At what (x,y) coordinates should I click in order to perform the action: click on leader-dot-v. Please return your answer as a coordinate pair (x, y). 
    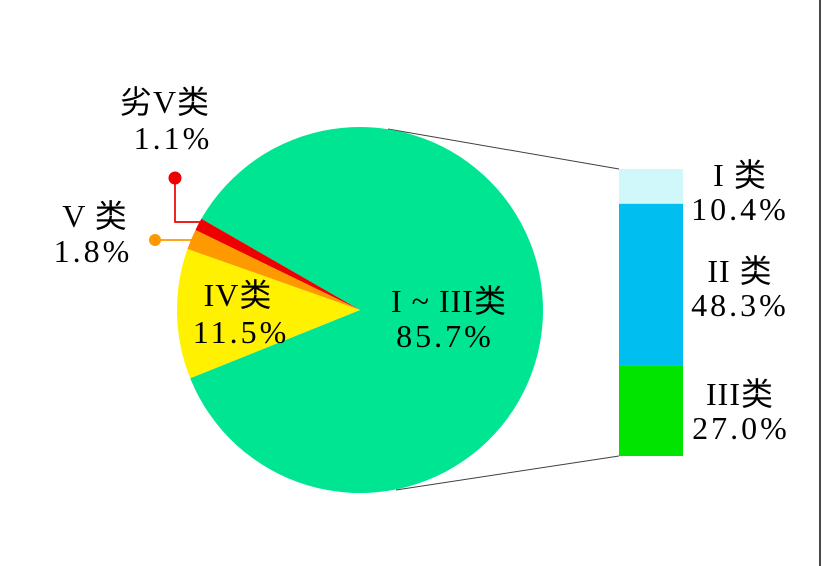
    Looking at the image, I should click on (155, 240).